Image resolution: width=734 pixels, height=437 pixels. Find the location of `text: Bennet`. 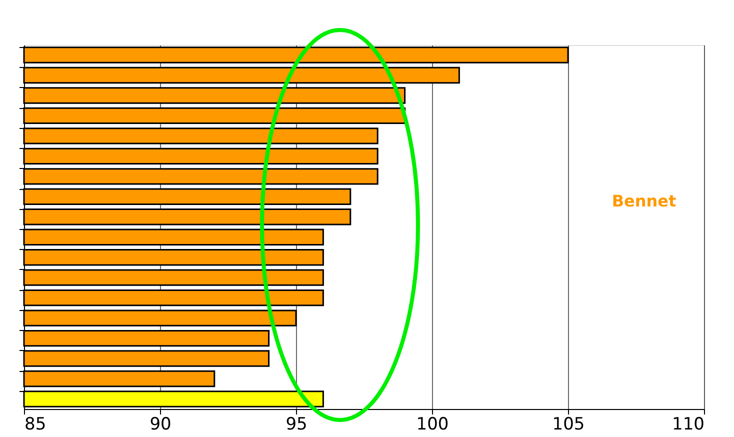

text: Bennet is located at coordinates (644, 201).